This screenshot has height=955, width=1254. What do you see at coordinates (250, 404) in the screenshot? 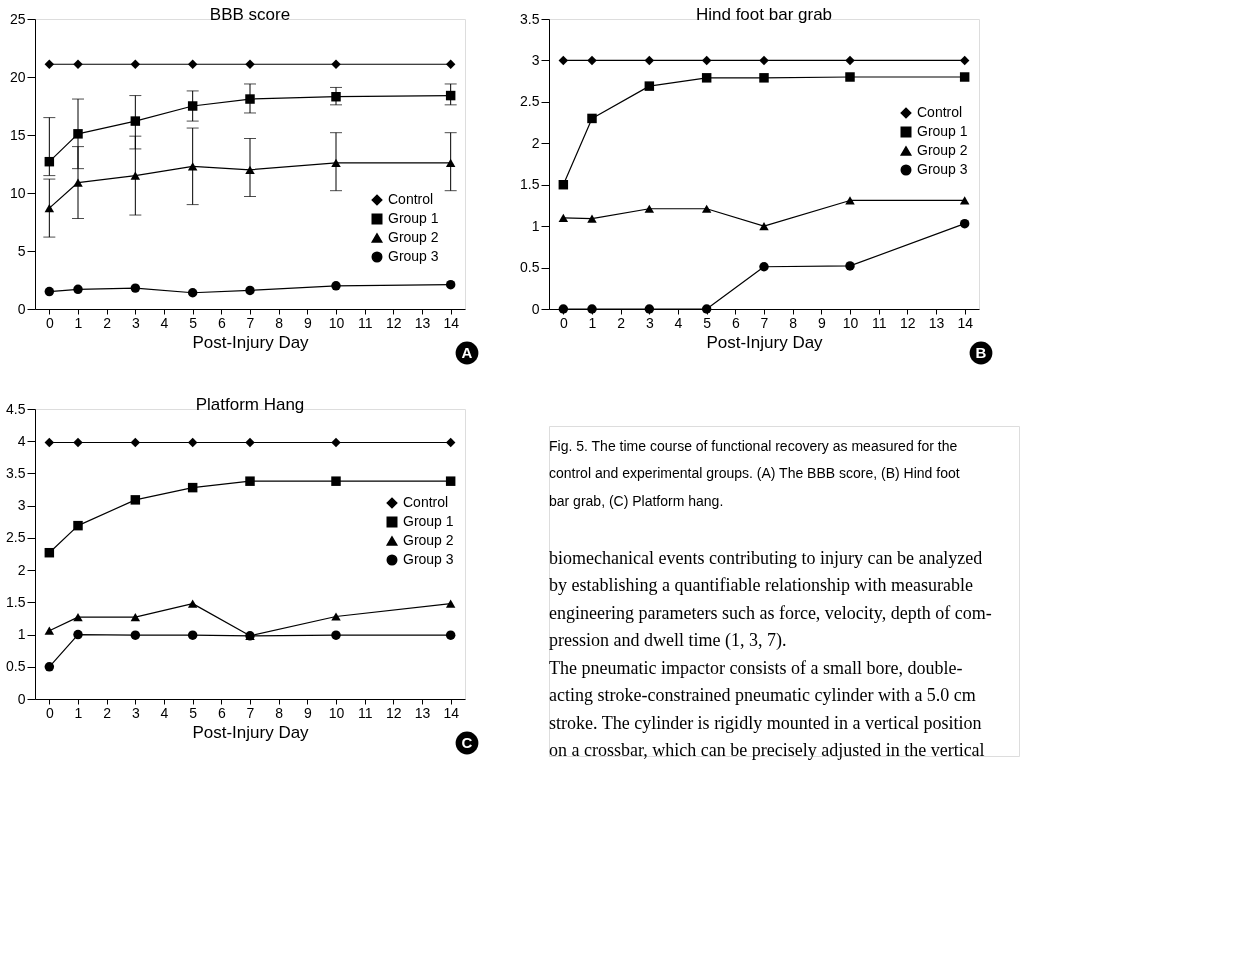
I see `chart-title: Platform Hang` at bounding box center [250, 404].